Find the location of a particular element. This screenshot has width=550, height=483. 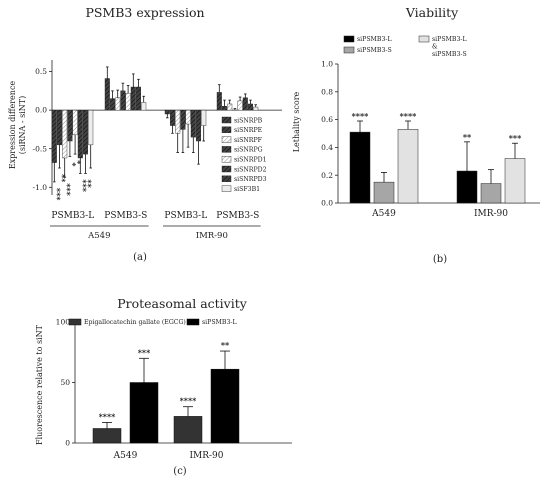

panel-a-label: (a) is located at coordinates (140, 257).